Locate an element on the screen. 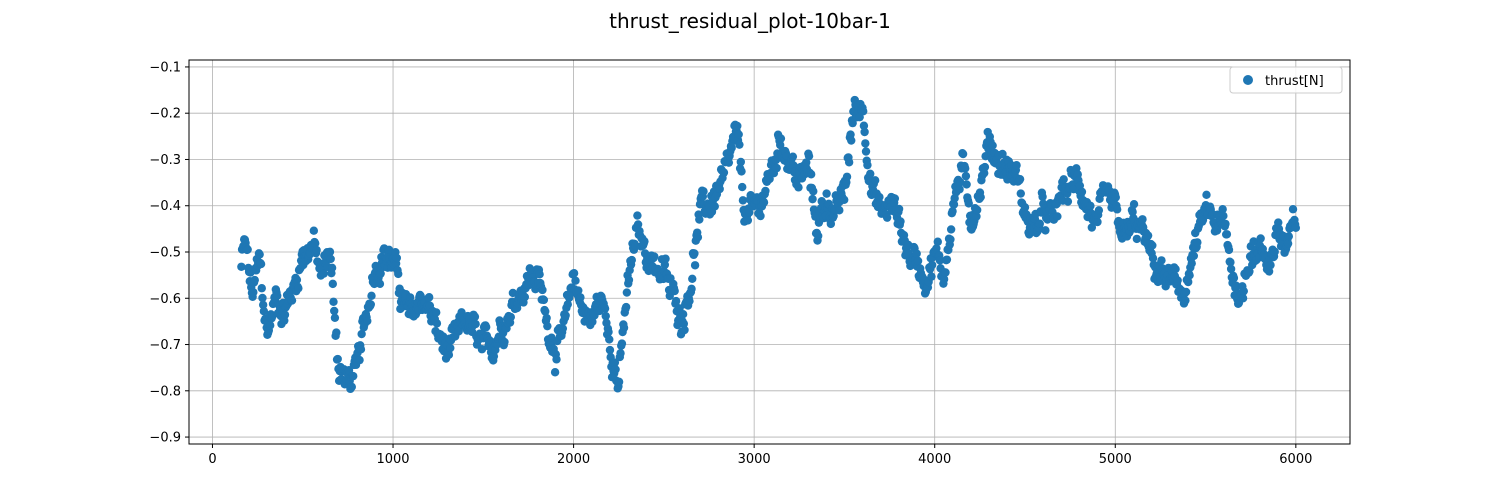 The height and width of the screenshot is (500, 1500). y-axis: −0.9 −0.8 −0.7 −0.6 −0.5 −0.4 −0.3 −0.2 −0.1 is located at coordinates (169, 253).